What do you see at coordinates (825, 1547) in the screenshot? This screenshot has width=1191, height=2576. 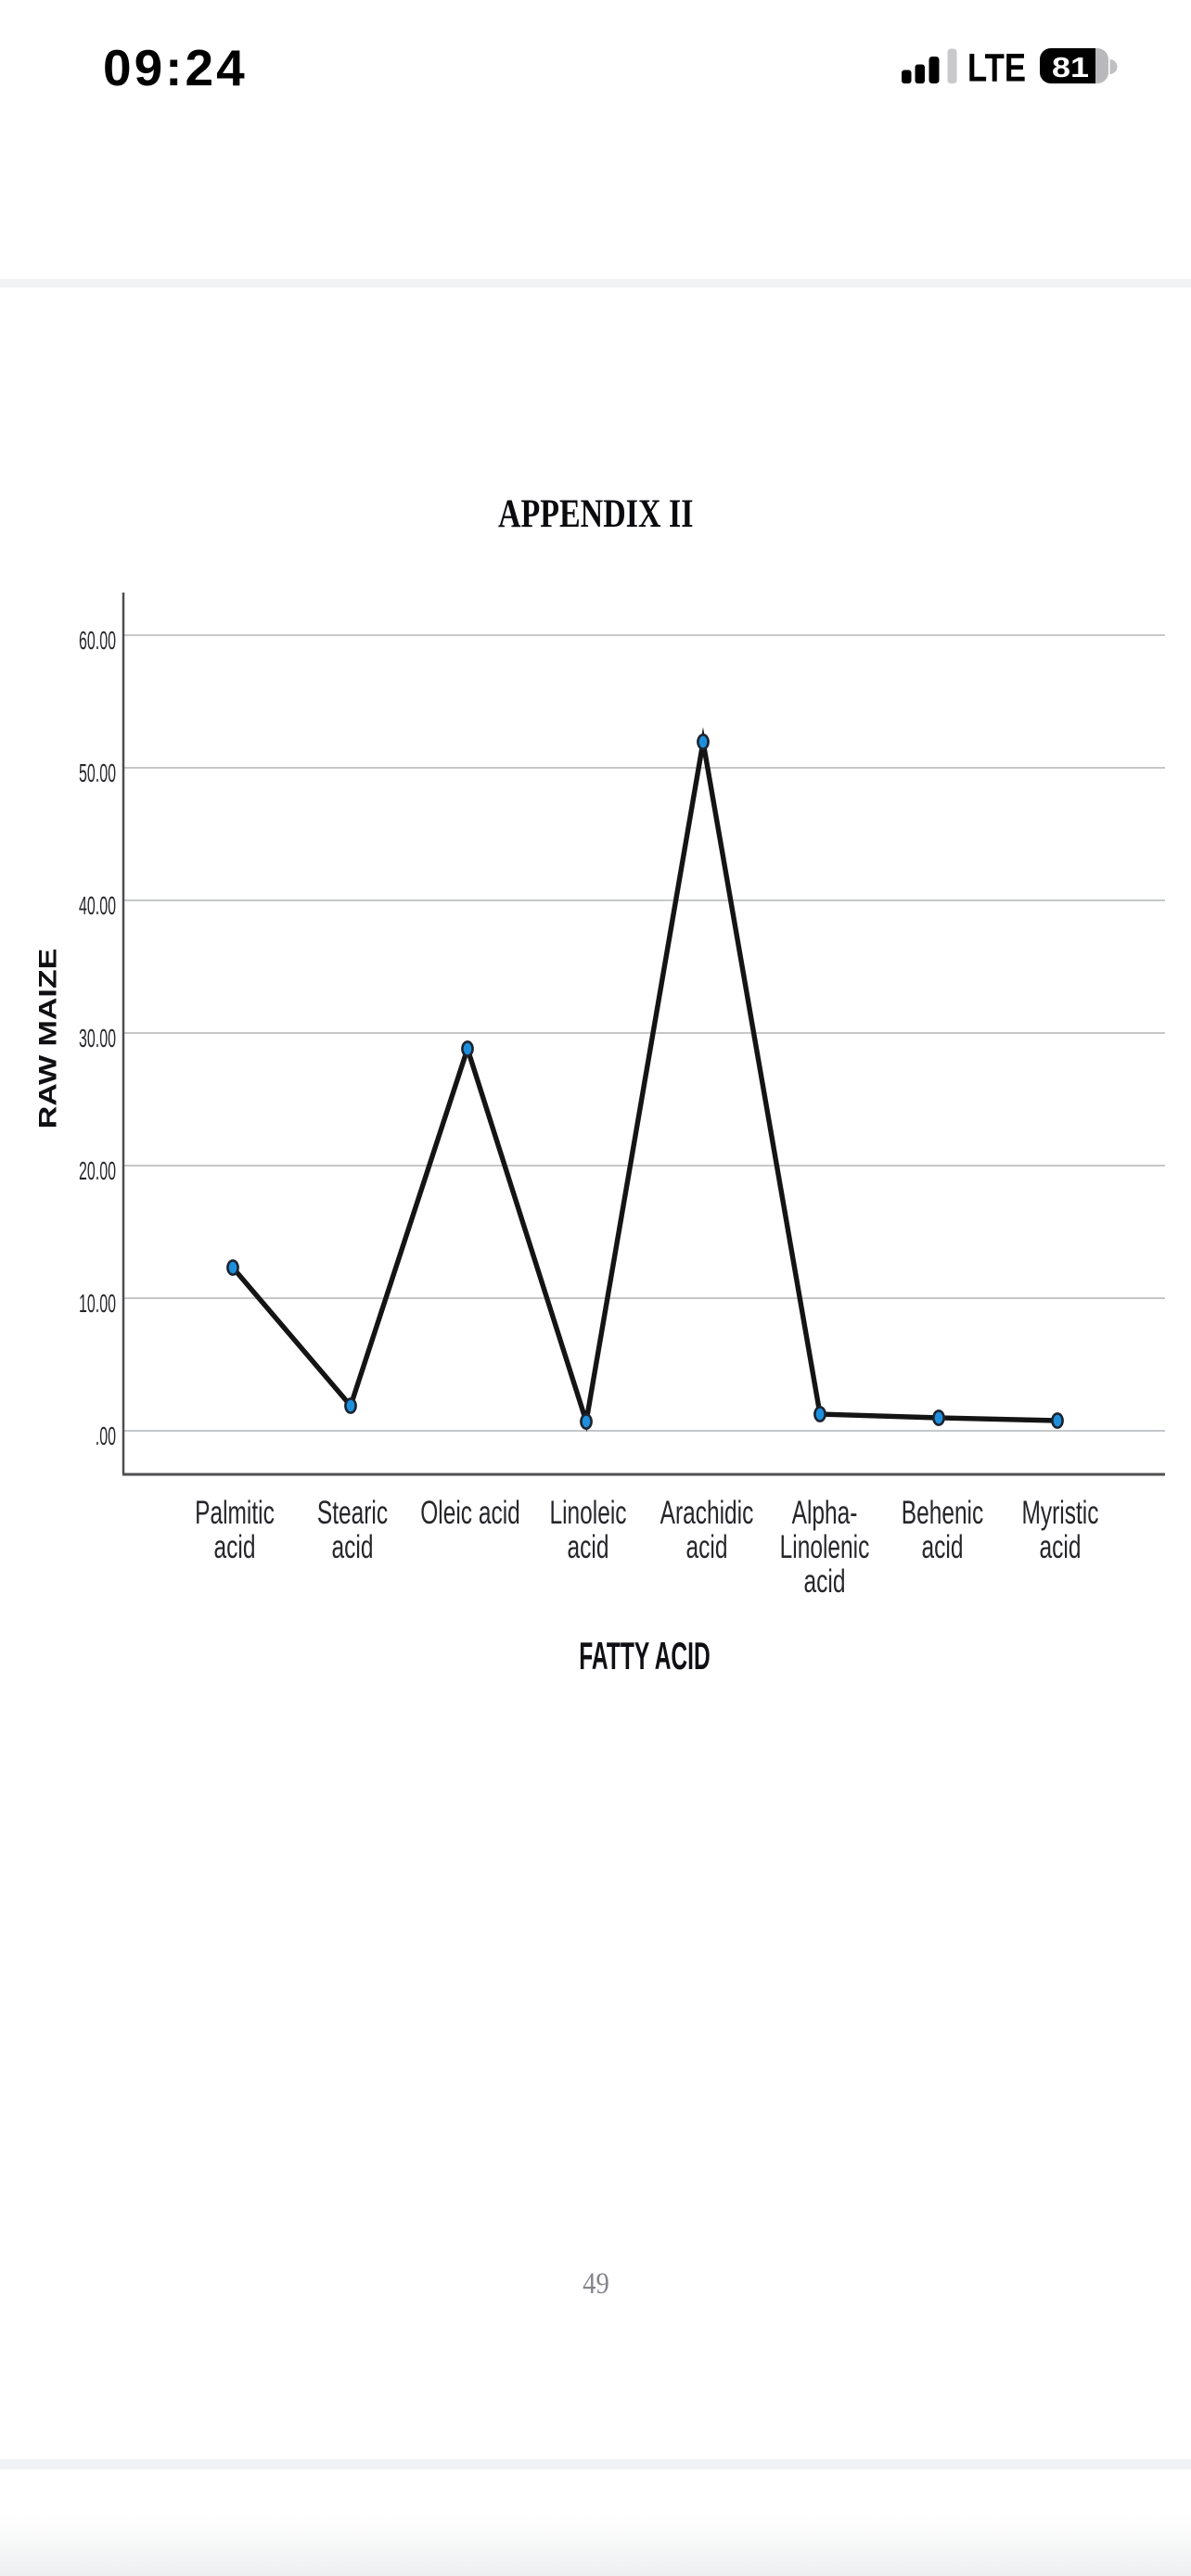 I see `svg-text: Linolenic` at bounding box center [825, 1547].